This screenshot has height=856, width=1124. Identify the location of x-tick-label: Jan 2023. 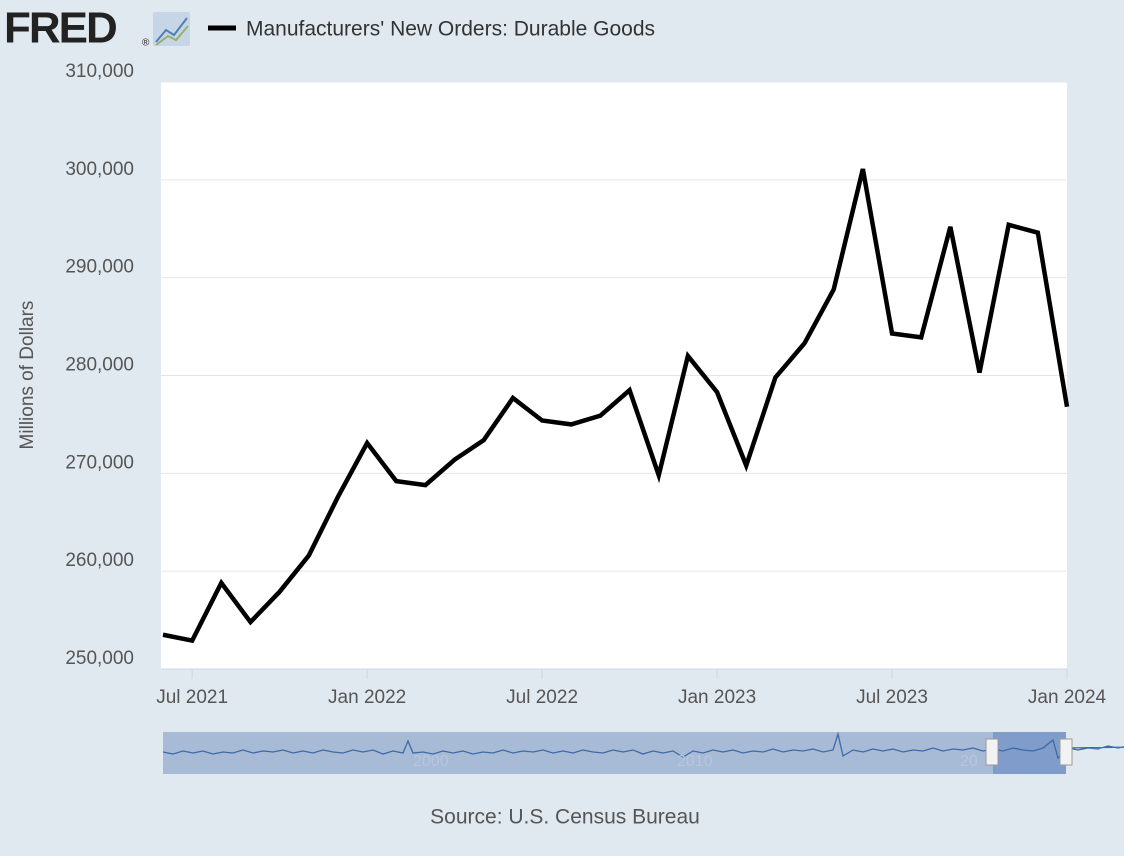
(717, 697).